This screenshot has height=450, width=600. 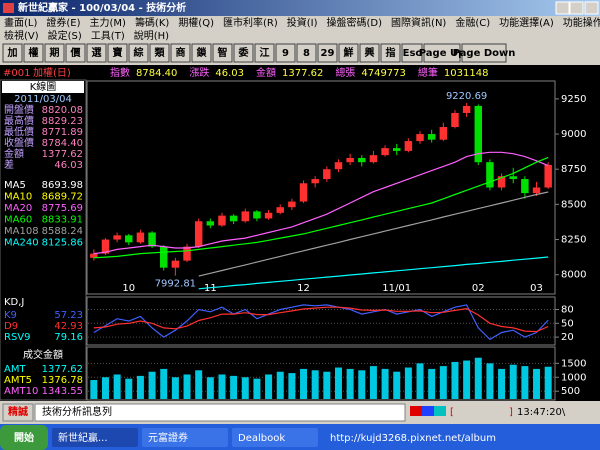 I want to click on toolbar-label: 8, so click(x=306, y=53).